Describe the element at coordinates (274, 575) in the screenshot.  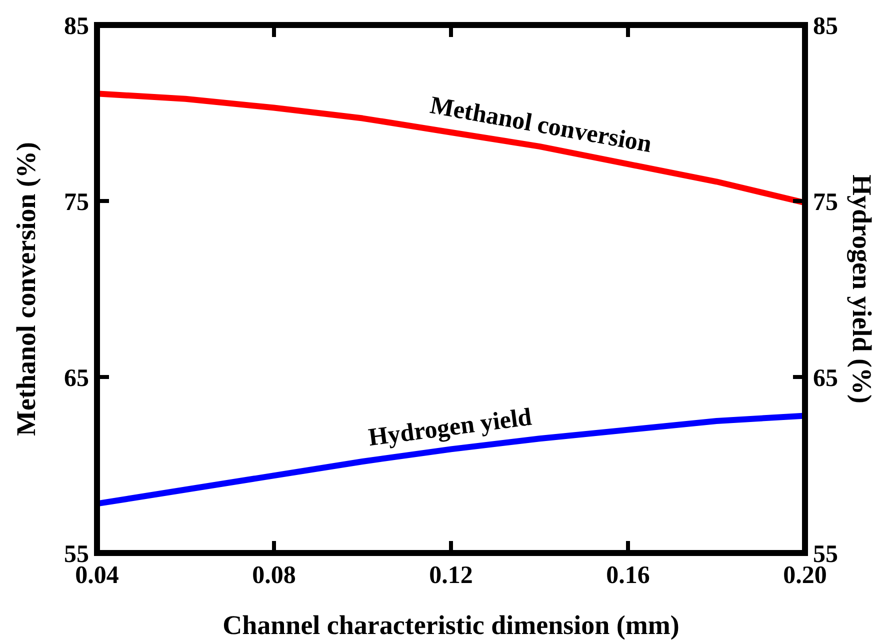
I see `x-tick-label: 0.08` at that location.